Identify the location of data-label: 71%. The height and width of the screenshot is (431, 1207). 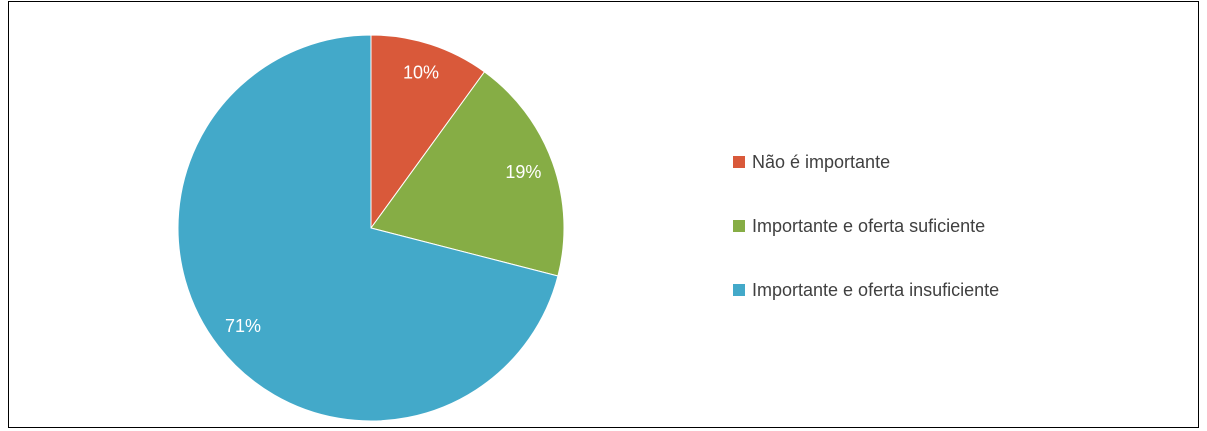
(243, 326).